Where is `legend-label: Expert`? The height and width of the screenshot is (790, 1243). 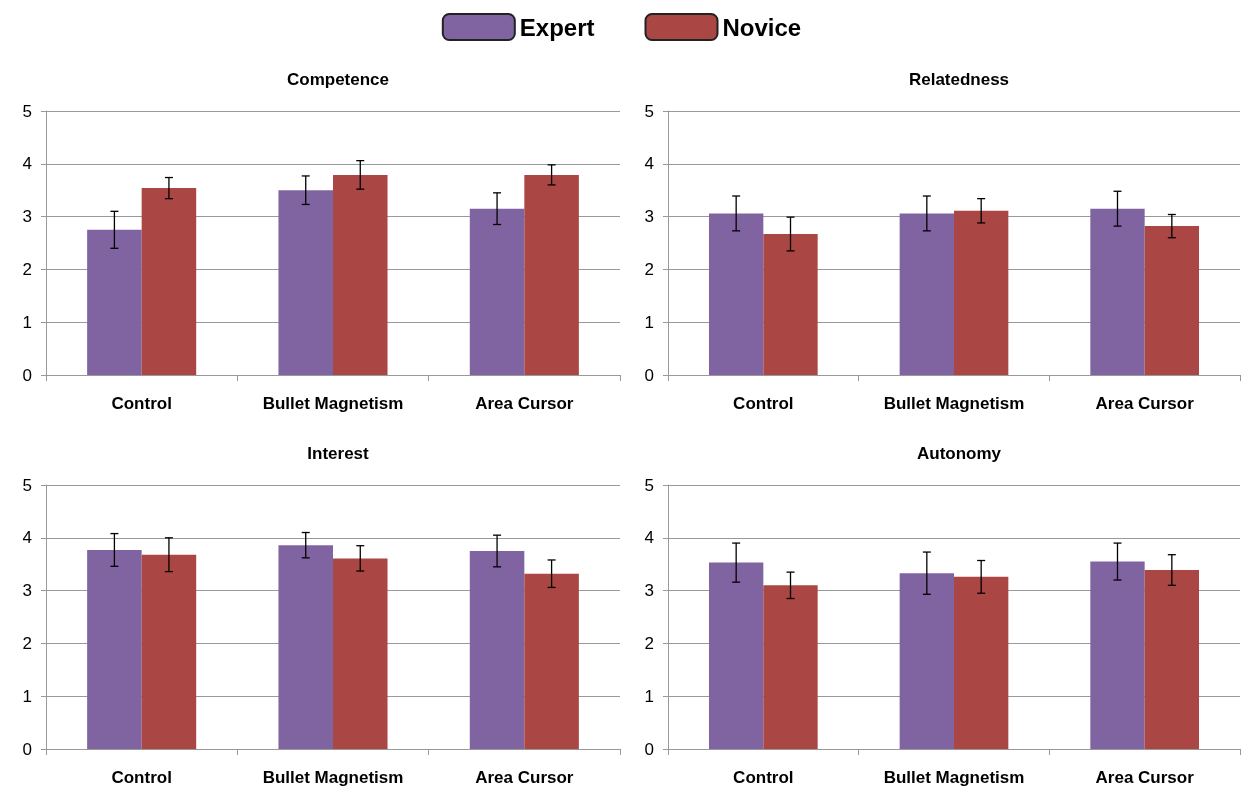
legend-label: Expert is located at coordinates (557, 27).